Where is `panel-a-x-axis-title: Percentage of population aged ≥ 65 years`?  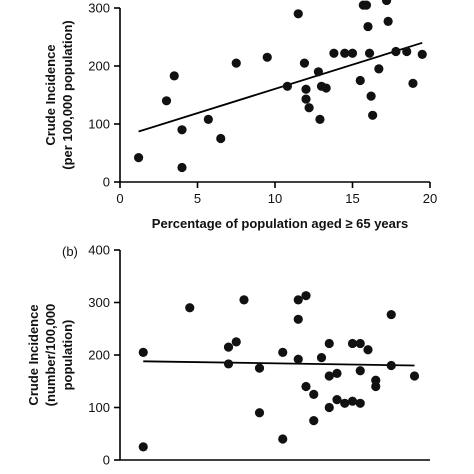 panel-a-x-axis-title: Percentage of population aged ≥ 65 years is located at coordinates (280, 223).